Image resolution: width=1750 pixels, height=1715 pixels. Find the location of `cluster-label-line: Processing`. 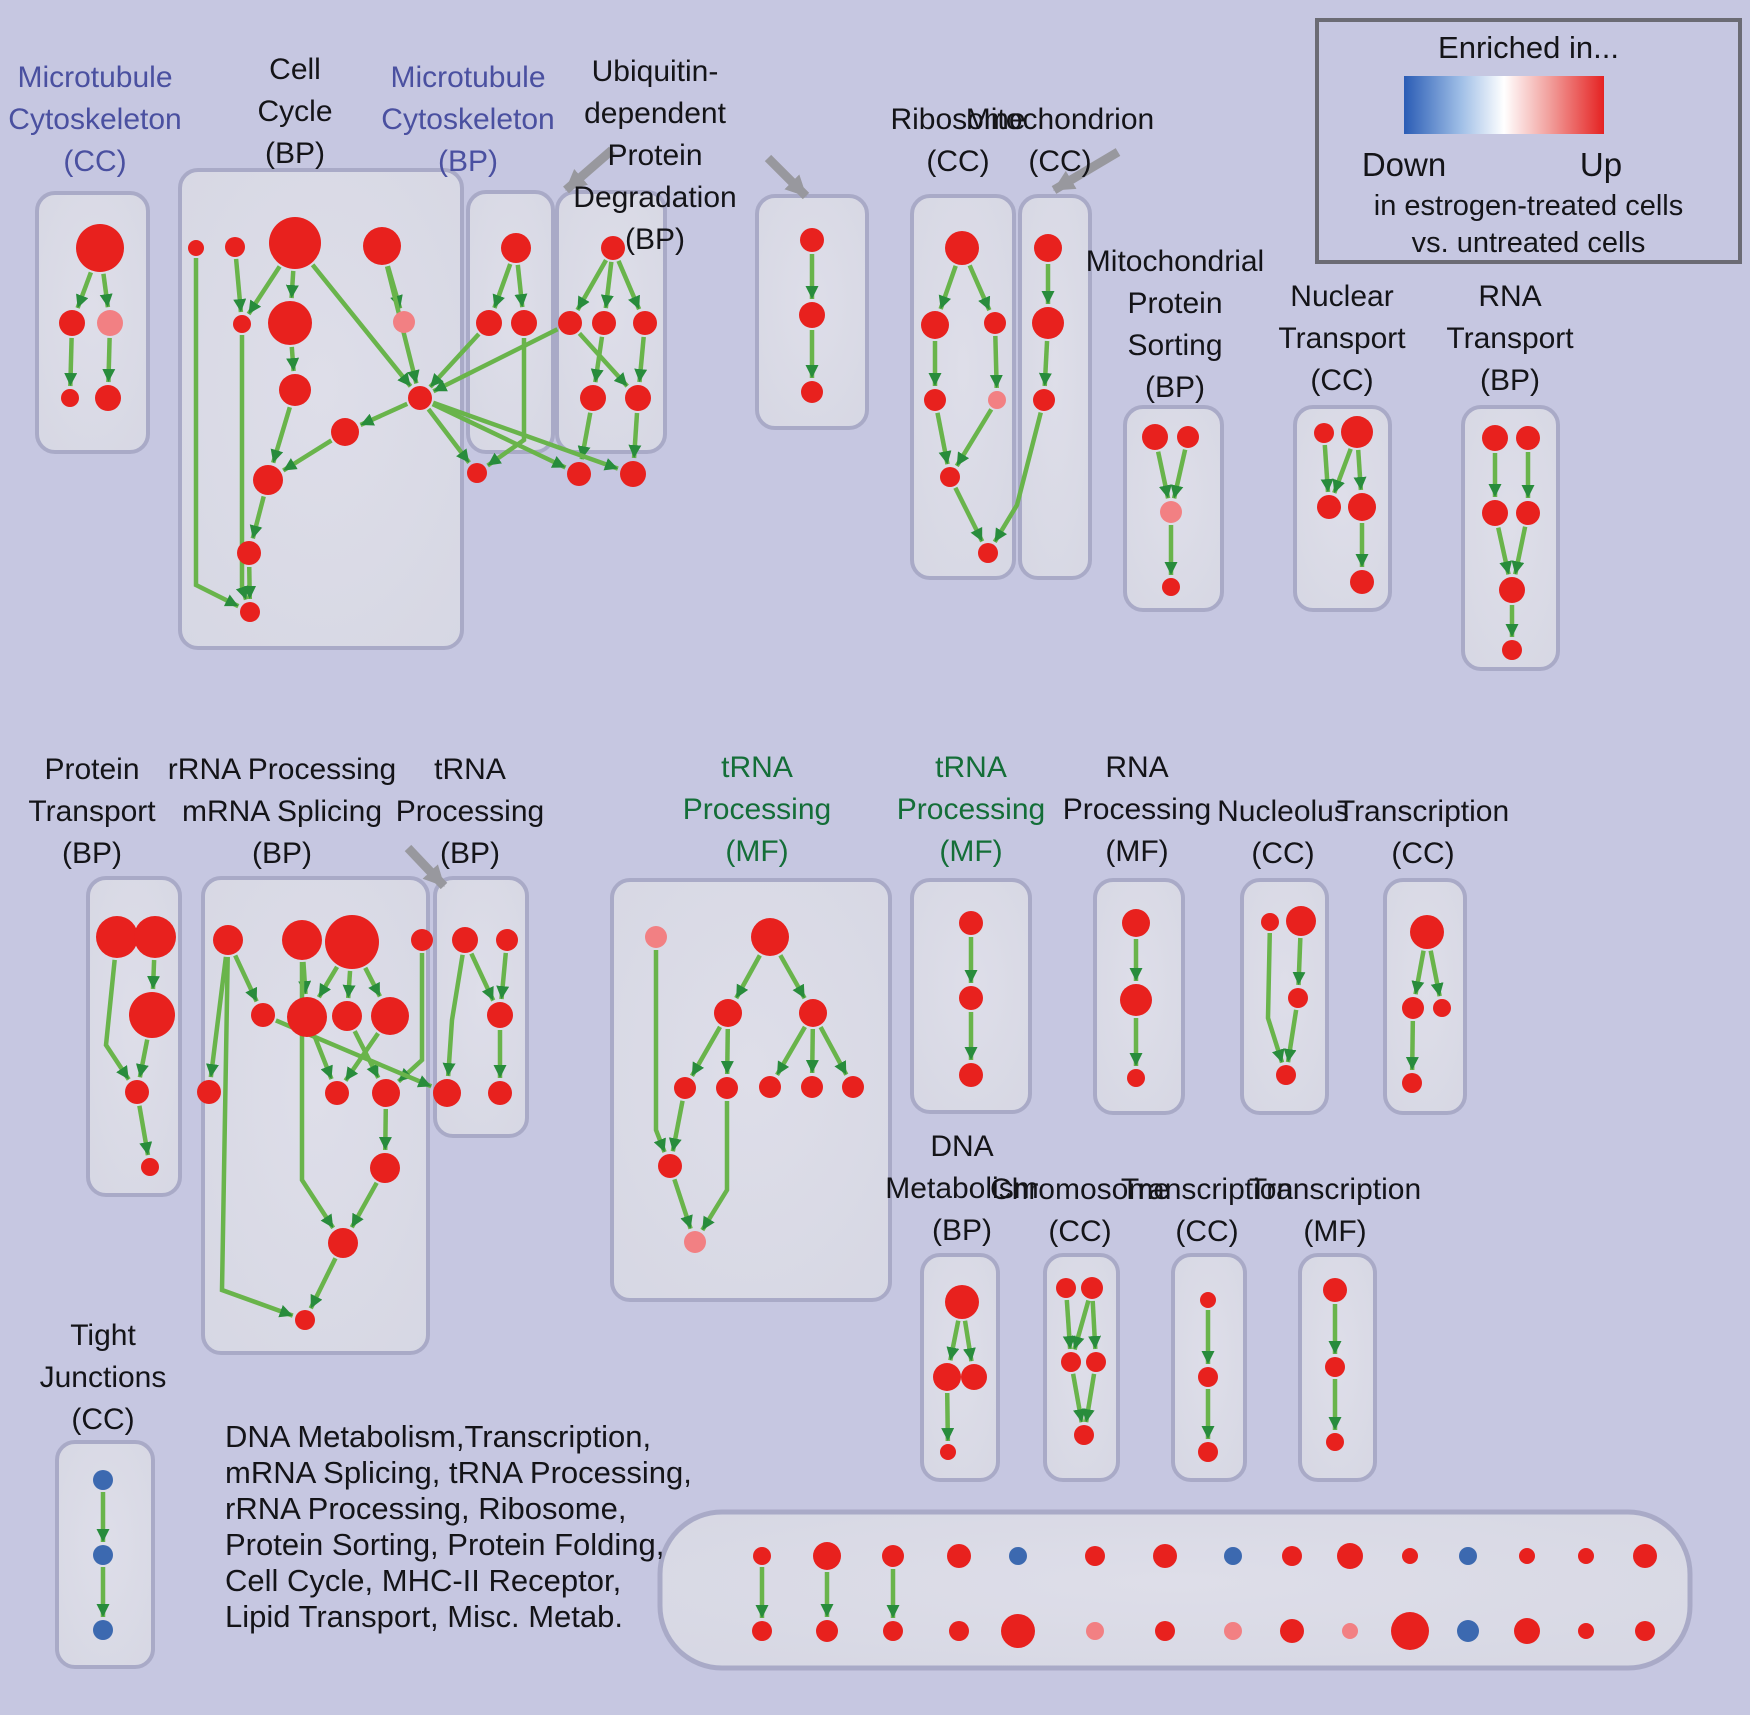

cluster-label-line: Processing is located at coordinates (470, 811).